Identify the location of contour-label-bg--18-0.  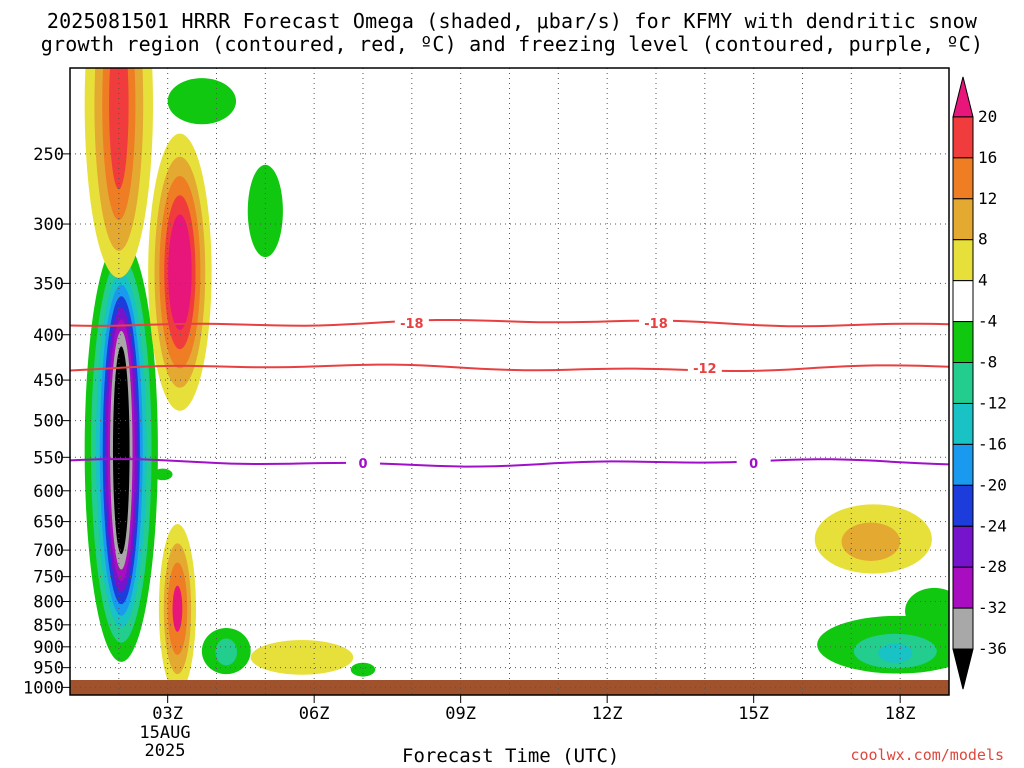
(411, 323).